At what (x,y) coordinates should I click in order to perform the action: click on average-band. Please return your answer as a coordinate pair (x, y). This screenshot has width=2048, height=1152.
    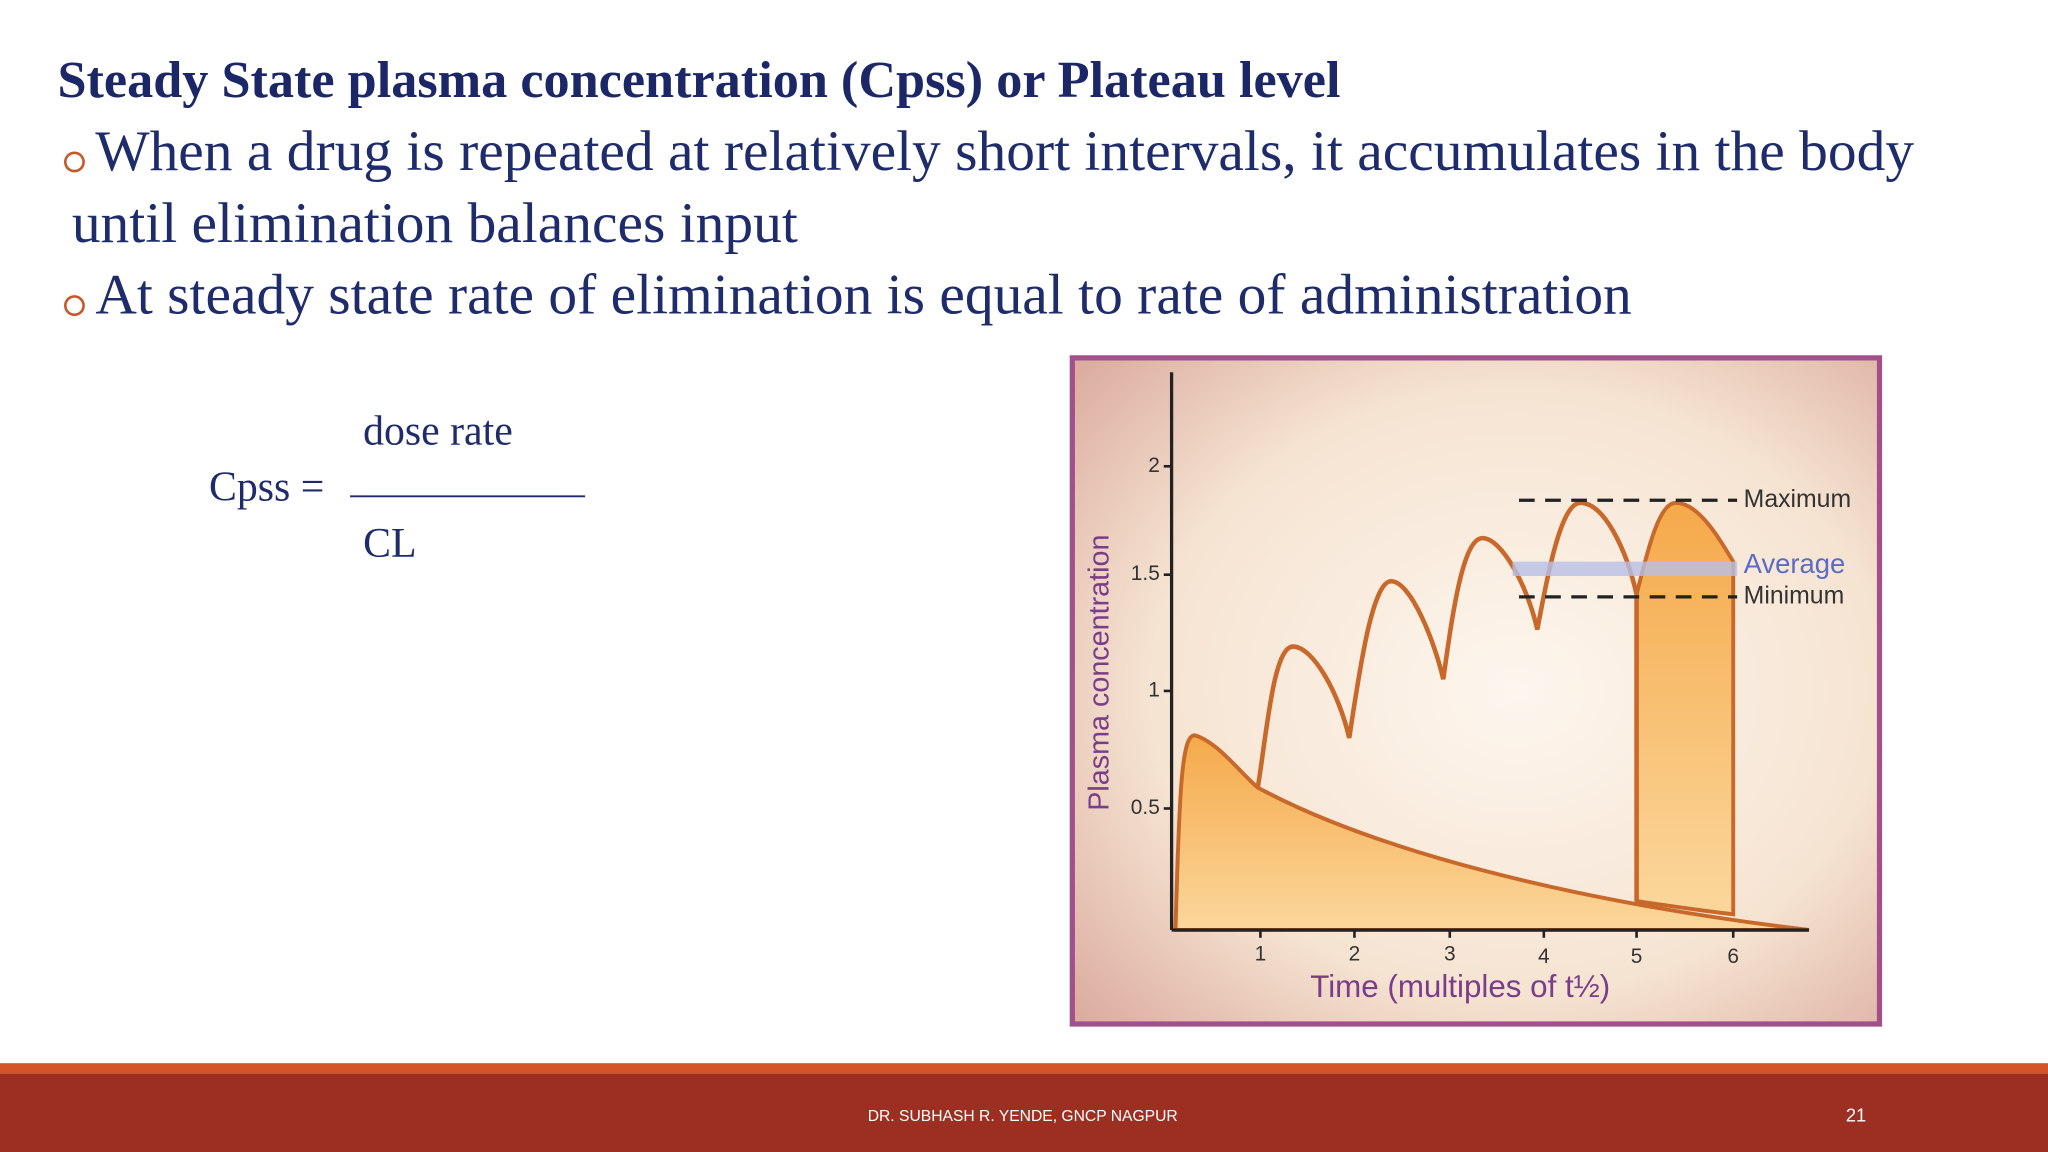
    Looking at the image, I should click on (1625, 568).